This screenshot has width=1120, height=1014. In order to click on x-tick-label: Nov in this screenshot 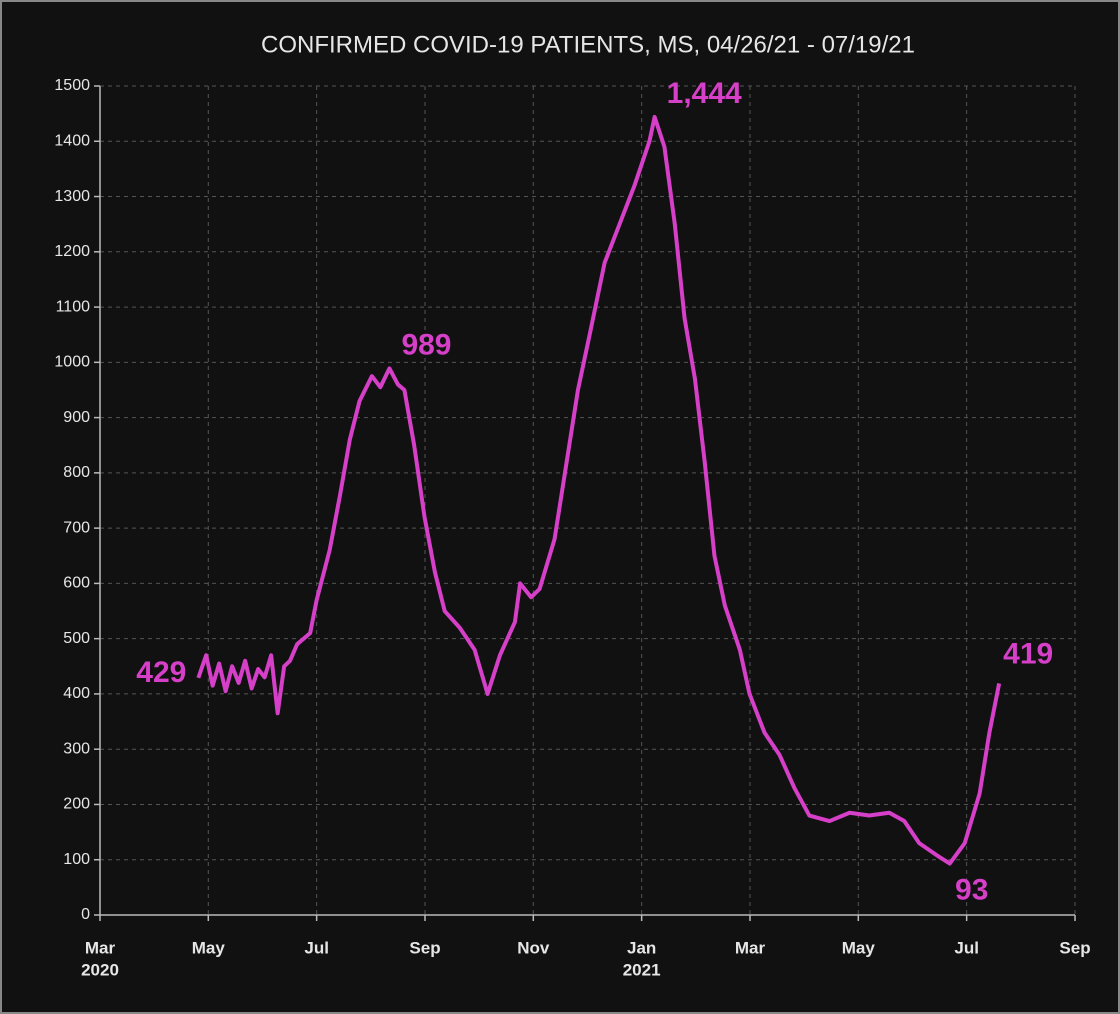, I will do `click(533, 947)`.